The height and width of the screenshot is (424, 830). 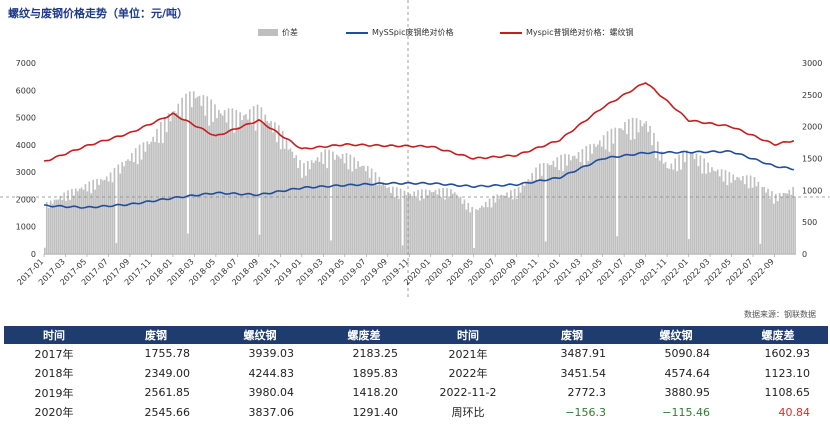 I want to click on table-header-row: 时间 废钢 螺纹钢 螺废差 时间 废钢 螺纹钢 螺废差, so click(x=416, y=335).